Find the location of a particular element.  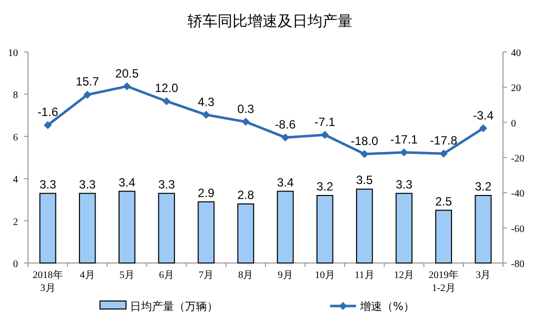

y-tick-label: 8 is located at coordinates (15, 96).